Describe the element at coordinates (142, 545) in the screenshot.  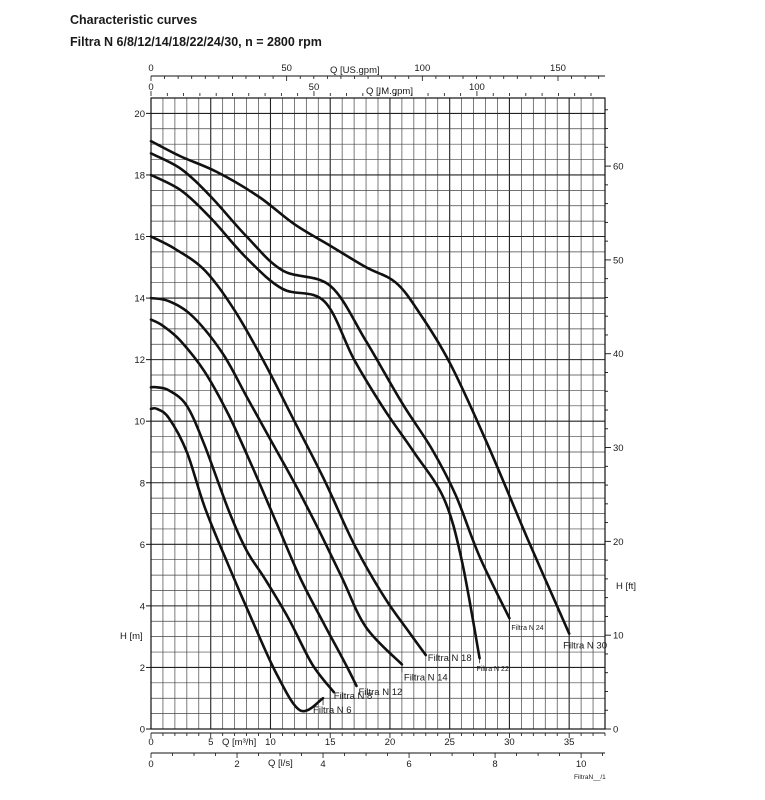
I see `y-tick-label: 6` at that location.